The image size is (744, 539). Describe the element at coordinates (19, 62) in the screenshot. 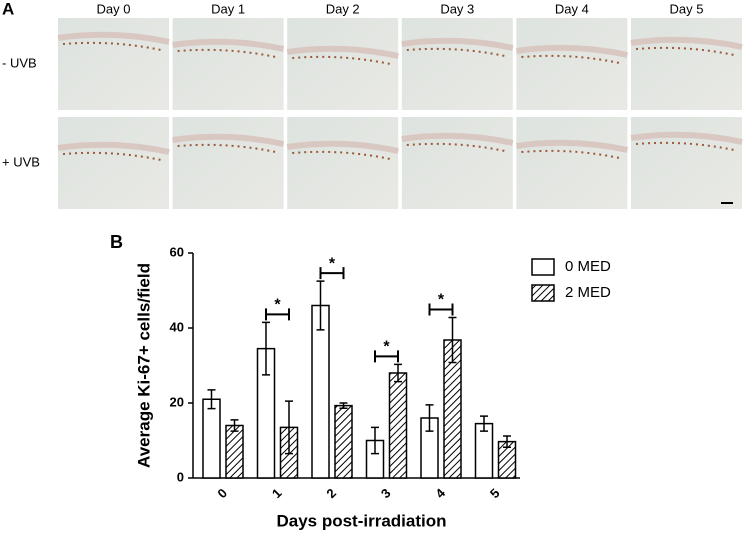

I see `row-label: - UVB` at that location.